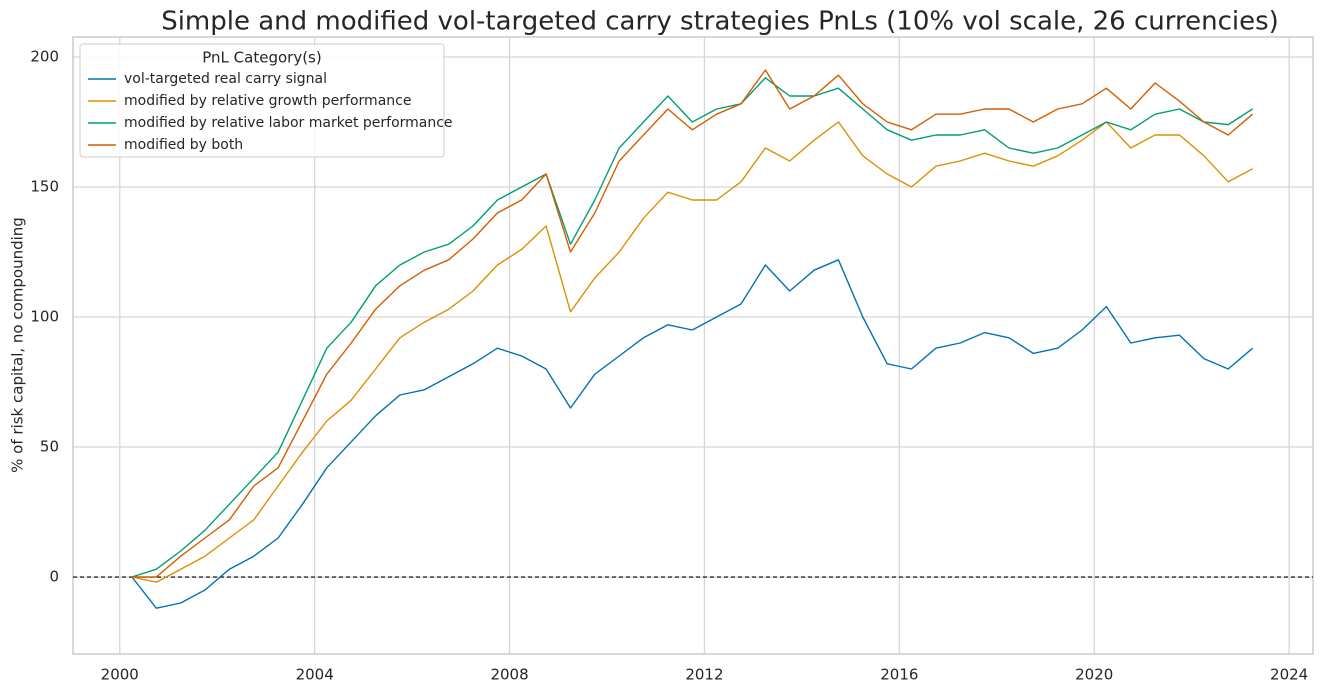  What do you see at coordinates (704, 675) in the screenshot?
I see `x-tick-label: 2012` at bounding box center [704, 675].